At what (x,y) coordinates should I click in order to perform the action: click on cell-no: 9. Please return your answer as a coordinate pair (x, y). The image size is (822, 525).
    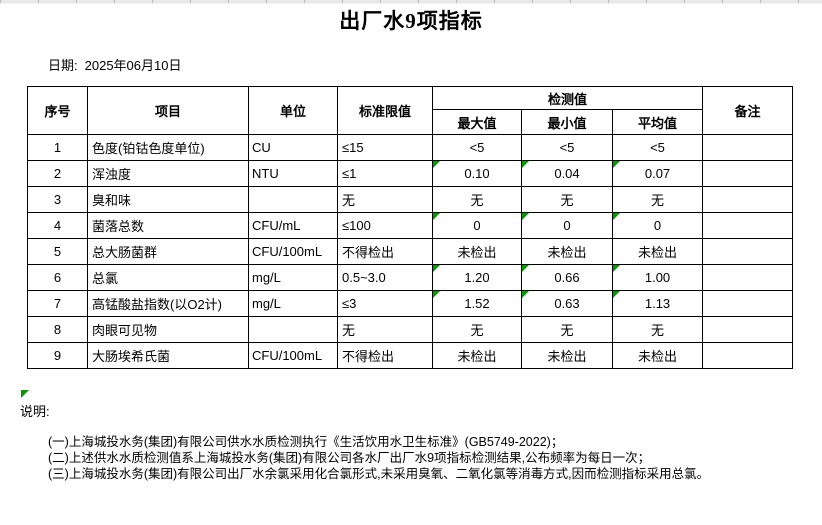
    Looking at the image, I should click on (57, 355).